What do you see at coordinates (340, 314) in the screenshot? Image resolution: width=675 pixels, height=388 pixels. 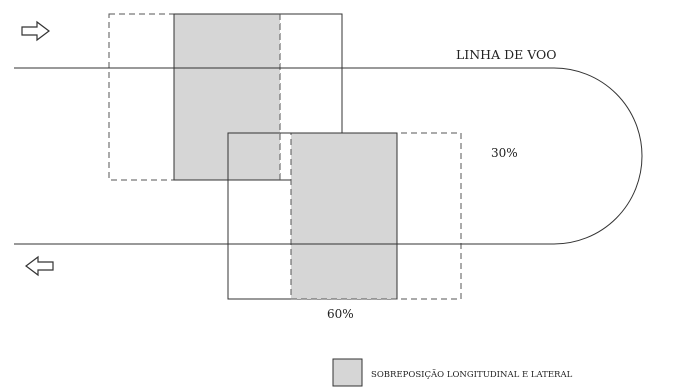 I see `longitudinal-overlap-label: 60%` at bounding box center [340, 314].